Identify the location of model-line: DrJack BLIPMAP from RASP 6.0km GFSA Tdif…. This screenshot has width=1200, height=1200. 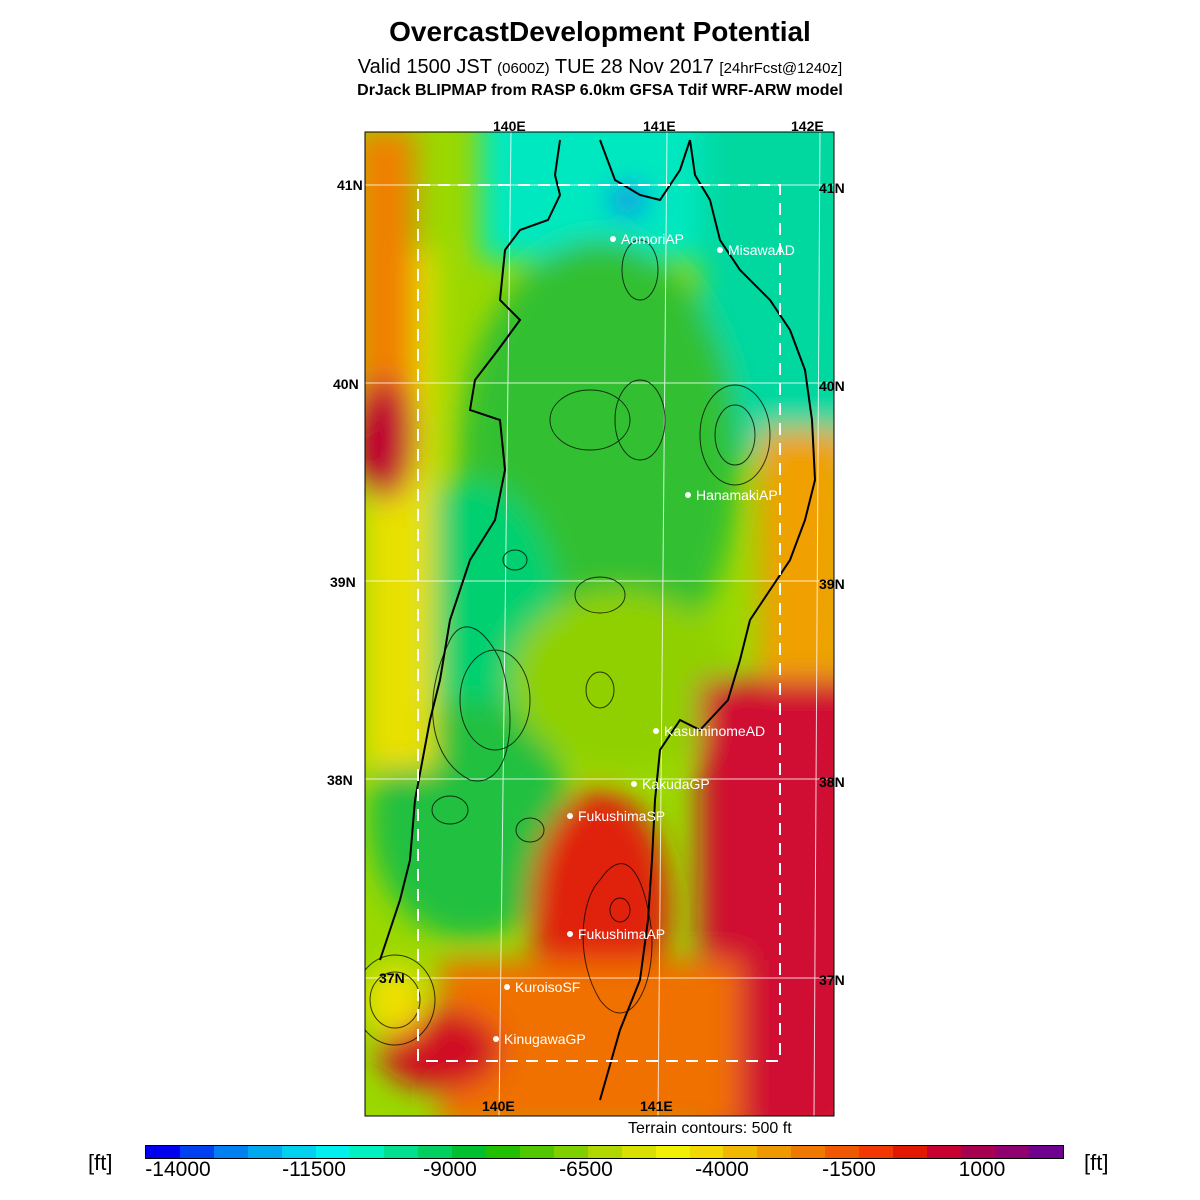
(600, 90).